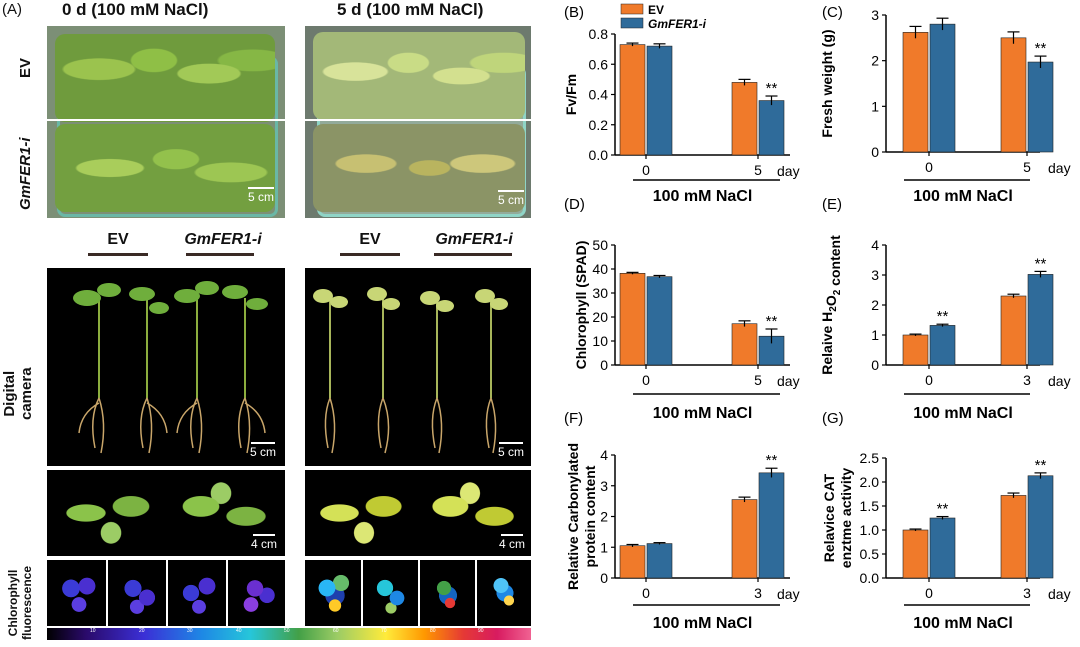 This screenshot has width=1080, height=647. Describe the element at coordinates (261, 195) in the screenshot. I see `scale-bar-tray-0d: 5 cm` at that location.